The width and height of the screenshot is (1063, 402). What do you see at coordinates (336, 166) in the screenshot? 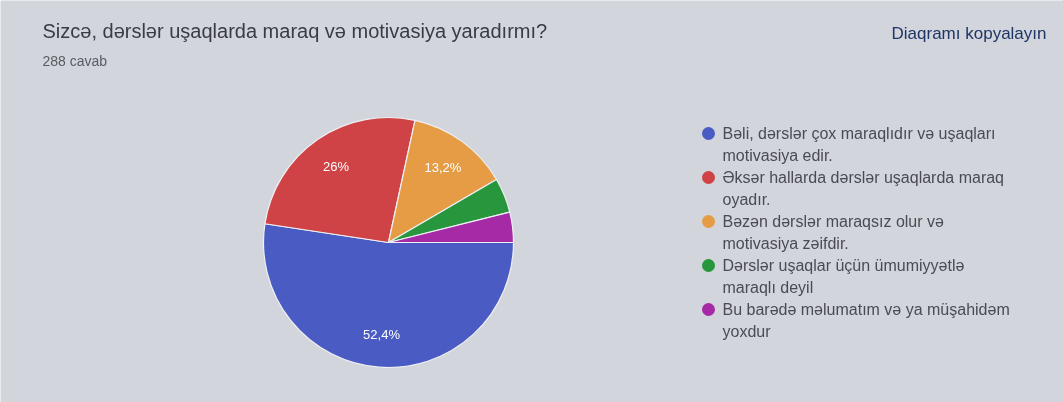
I see `data-label: 26%` at bounding box center [336, 166].